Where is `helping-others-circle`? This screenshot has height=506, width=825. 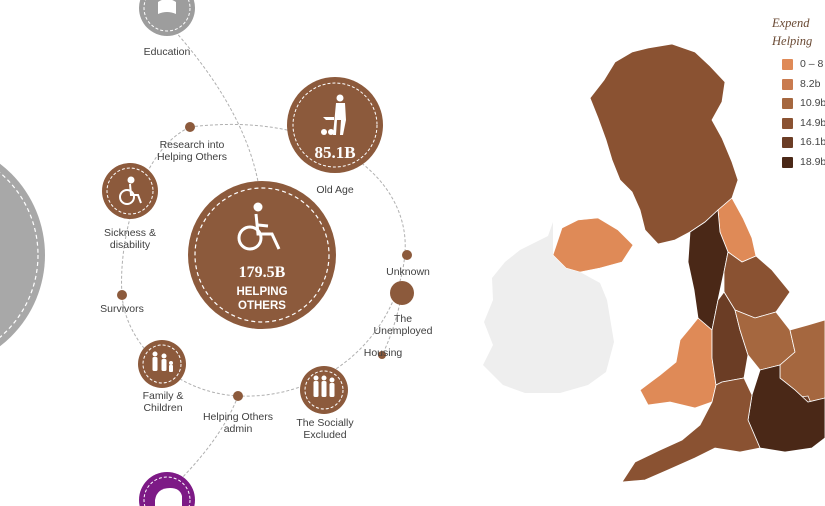 helping-others-circle is located at coordinates (262, 255).